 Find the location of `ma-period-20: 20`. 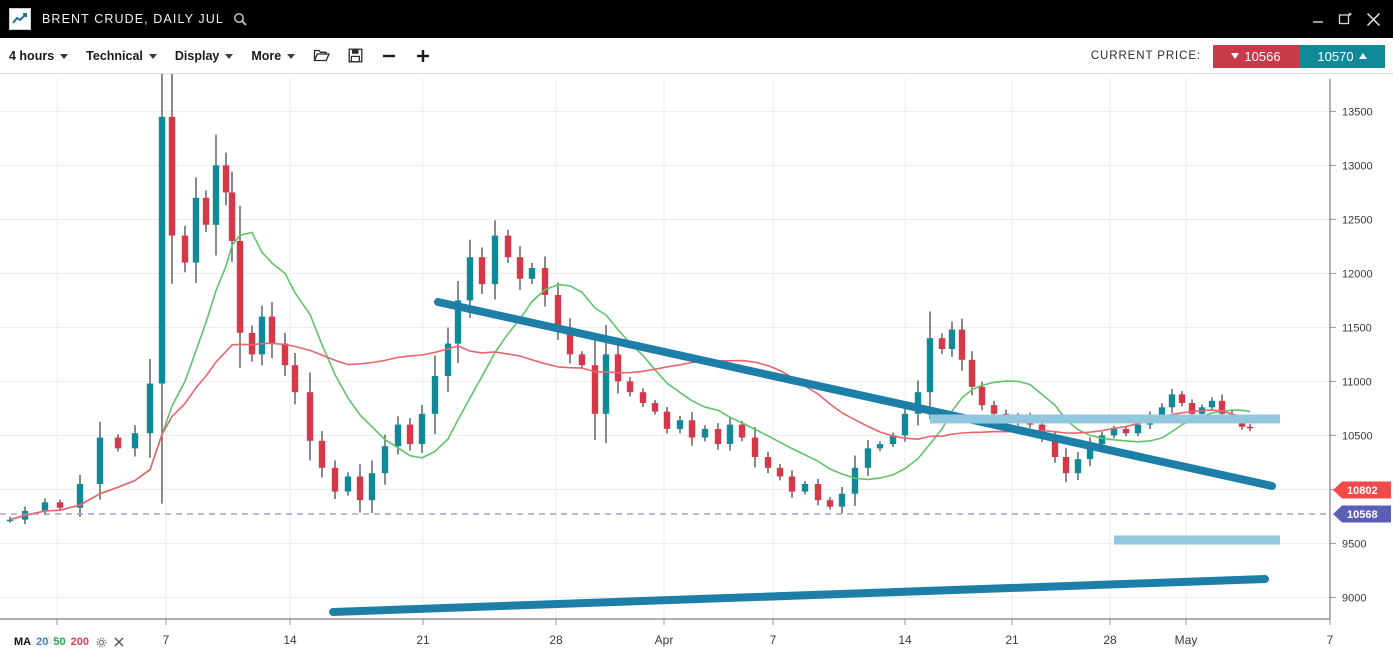

ma-period-20: 20 is located at coordinates (42, 642).